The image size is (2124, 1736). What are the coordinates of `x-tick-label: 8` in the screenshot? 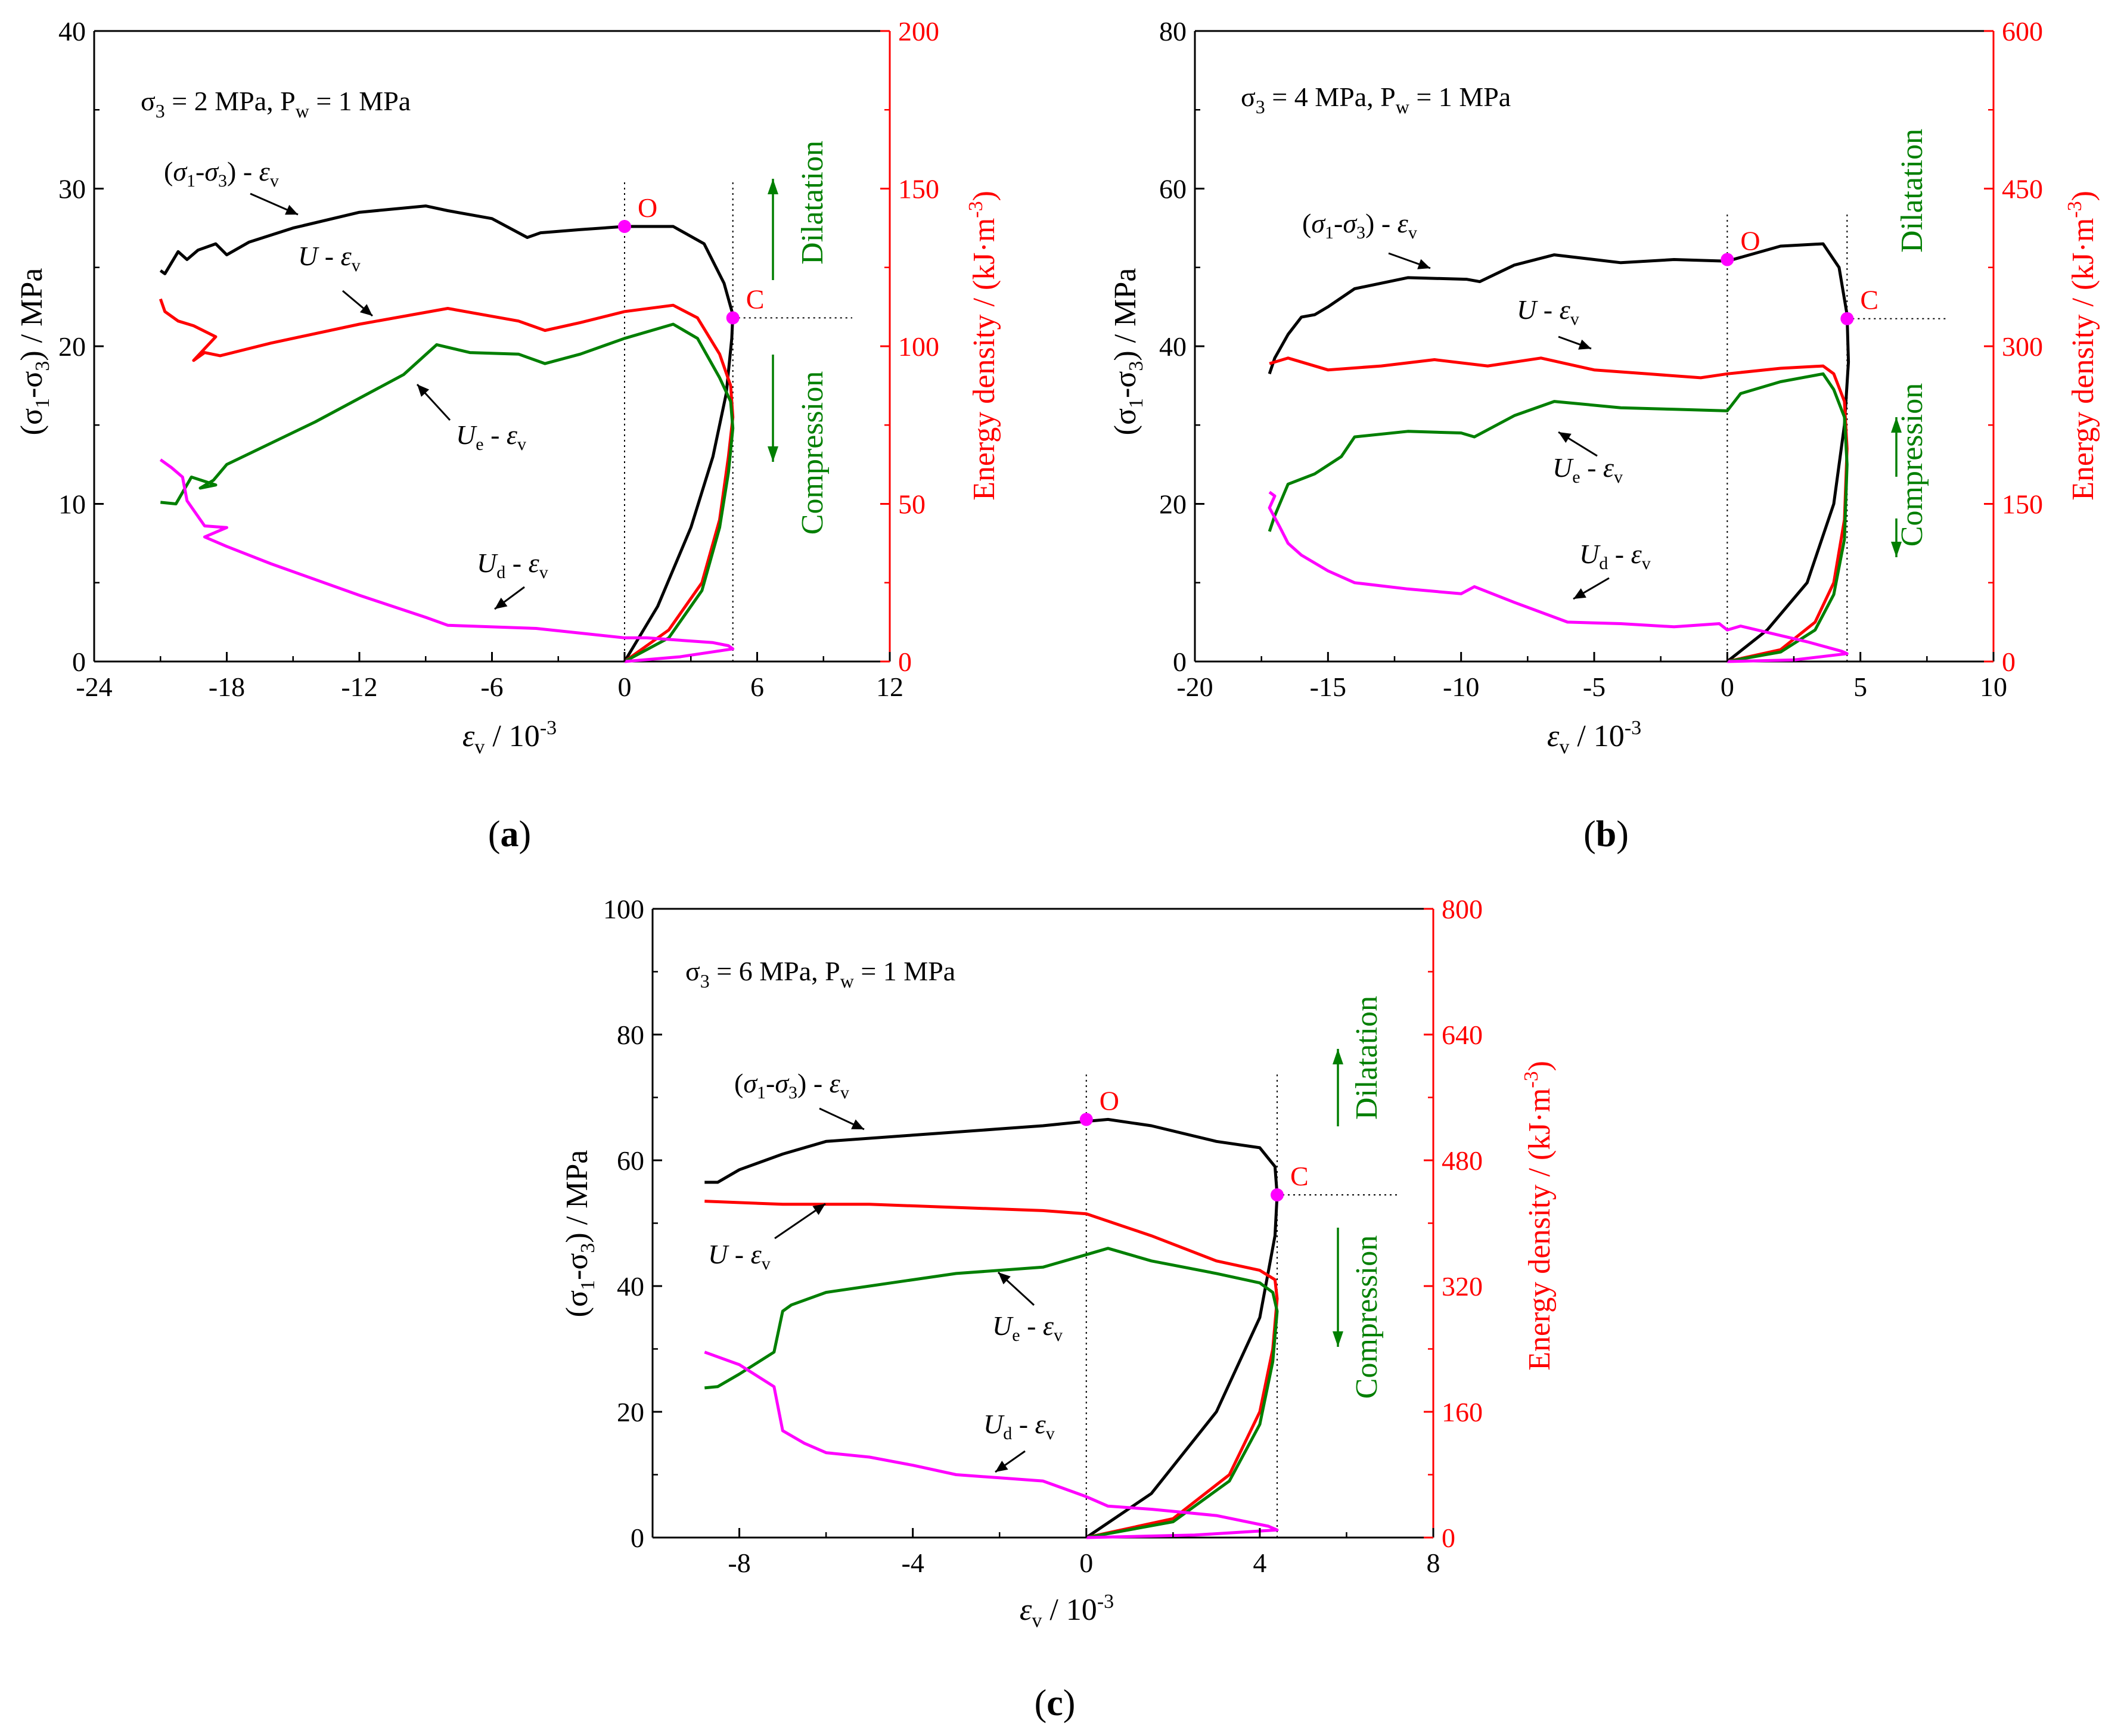 It's located at (1433, 1563).